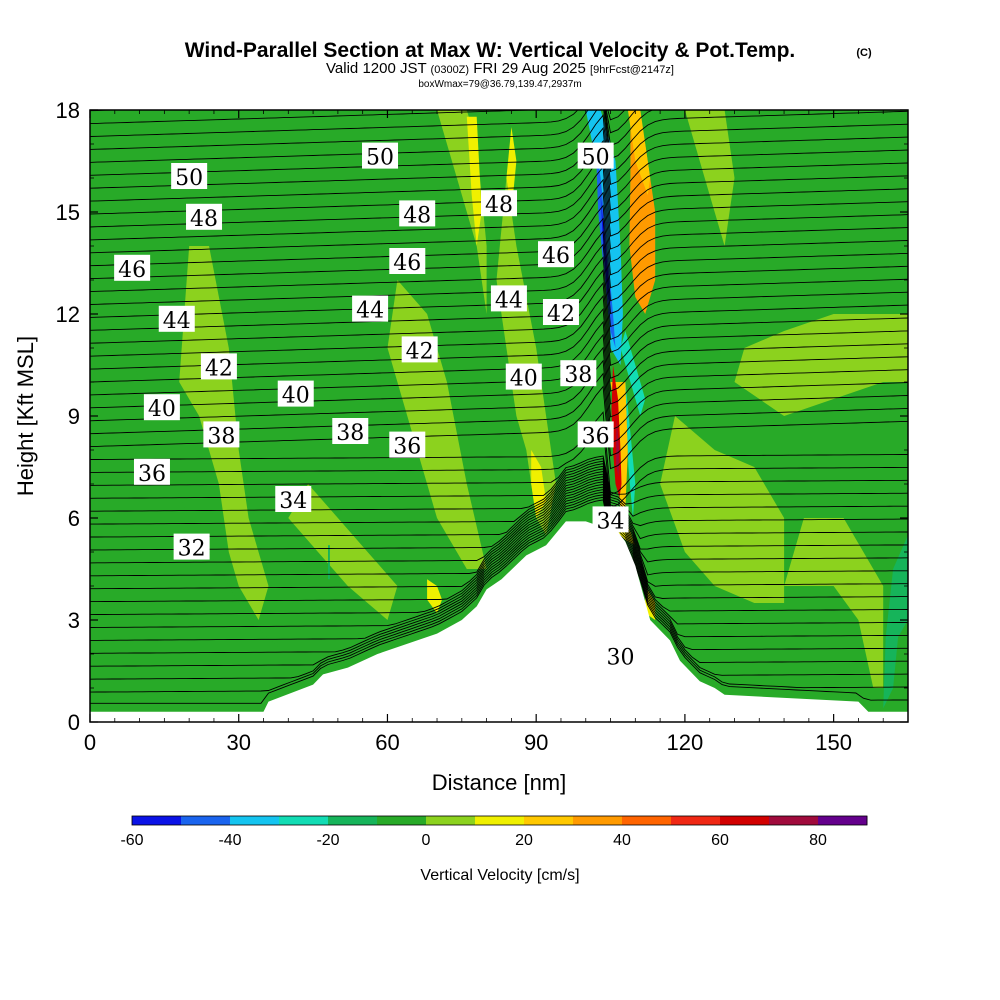 This screenshot has width=1000, height=1000. I want to click on y-tick-label: 9, so click(74, 416).